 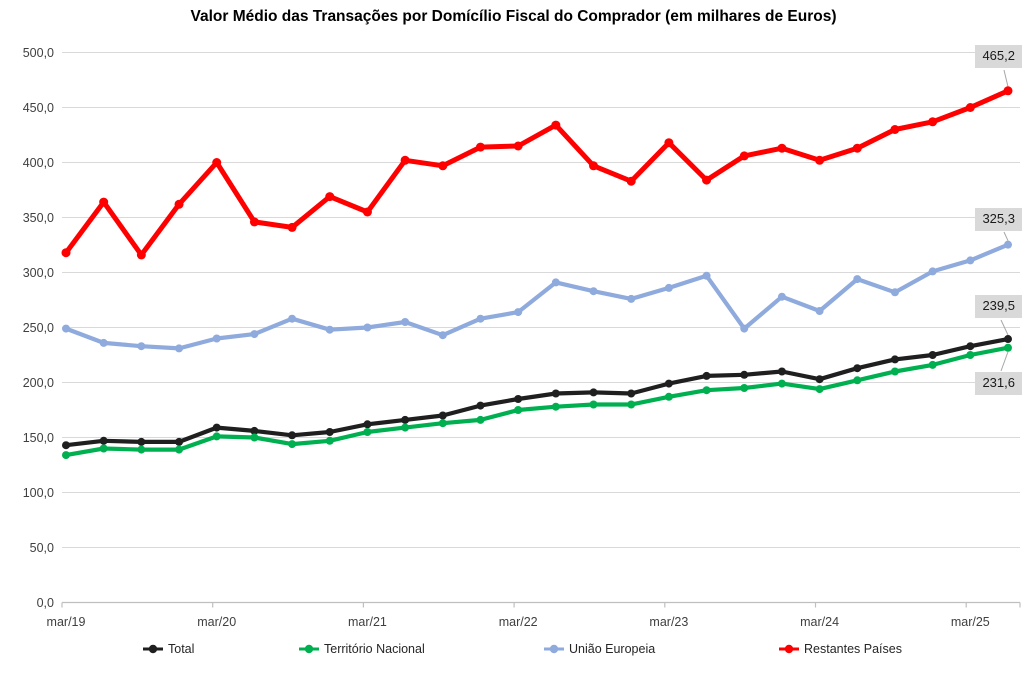 What do you see at coordinates (998, 306) in the screenshot?
I see `data-label-total: 239,5` at bounding box center [998, 306].